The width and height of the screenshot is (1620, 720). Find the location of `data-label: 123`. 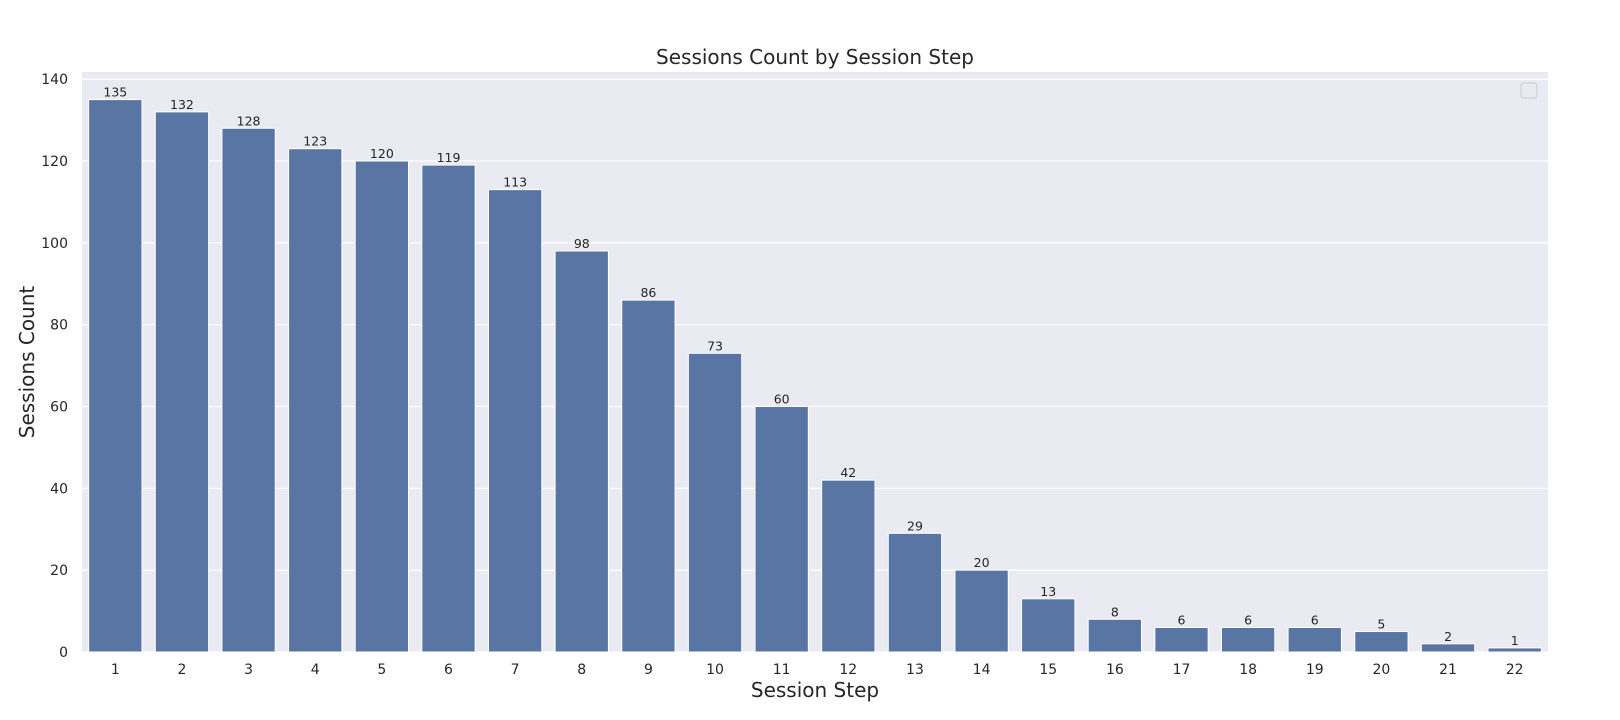

data-label: 123 is located at coordinates (315, 141).